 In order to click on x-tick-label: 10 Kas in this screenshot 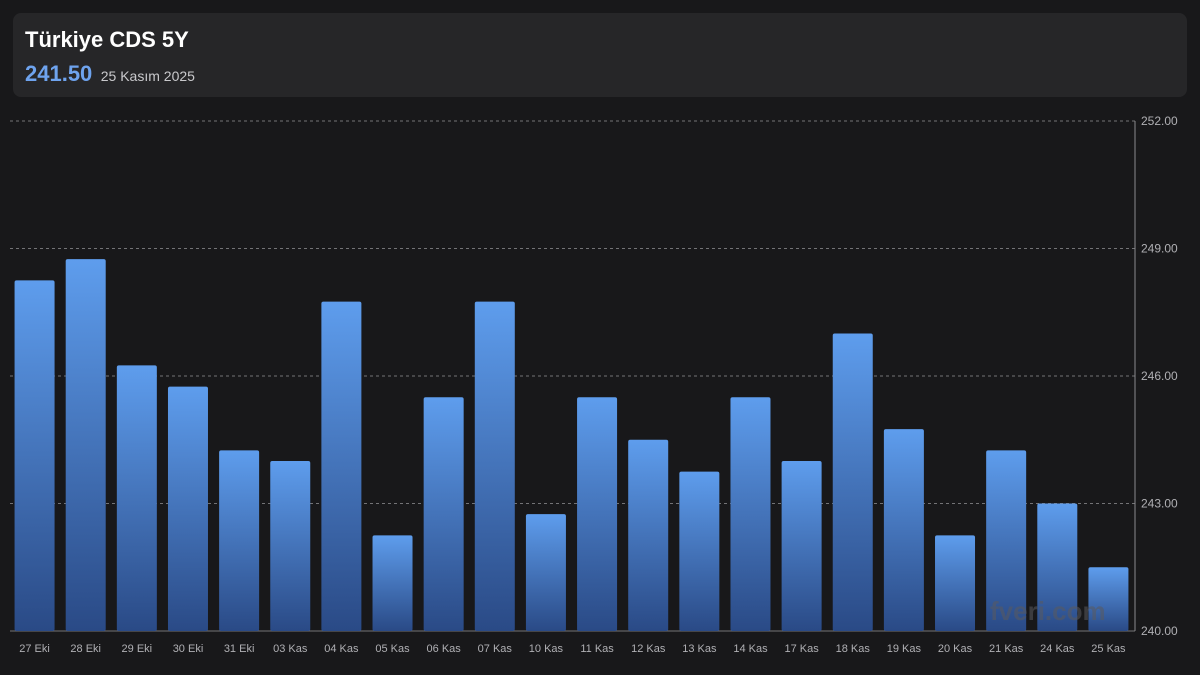, I will do `click(546, 649)`.